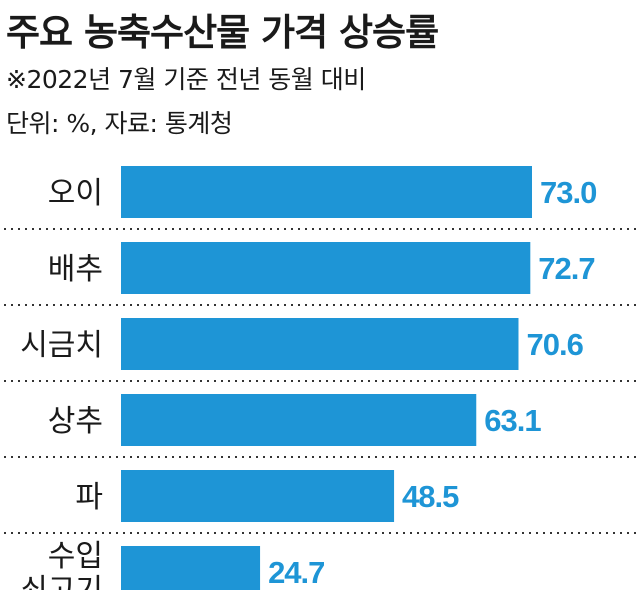  What do you see at coordinates (296, 572) in the screenshot?
I see `bar-value-label: 24.7` at bounding box center [296, 572].